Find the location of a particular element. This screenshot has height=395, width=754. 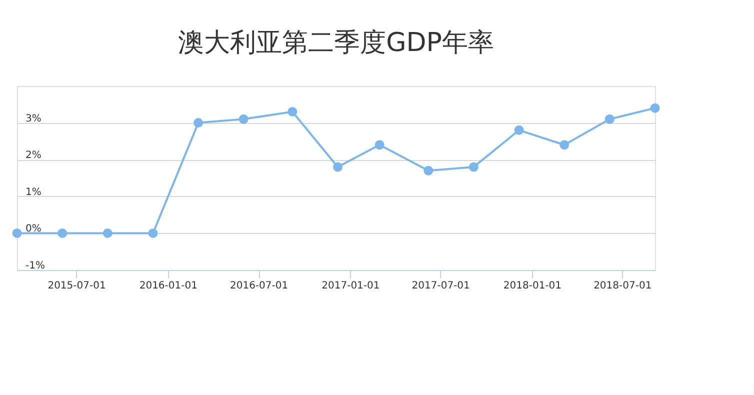

x-tick-label: 2017-07-01 is located at coordinates (441, 286).